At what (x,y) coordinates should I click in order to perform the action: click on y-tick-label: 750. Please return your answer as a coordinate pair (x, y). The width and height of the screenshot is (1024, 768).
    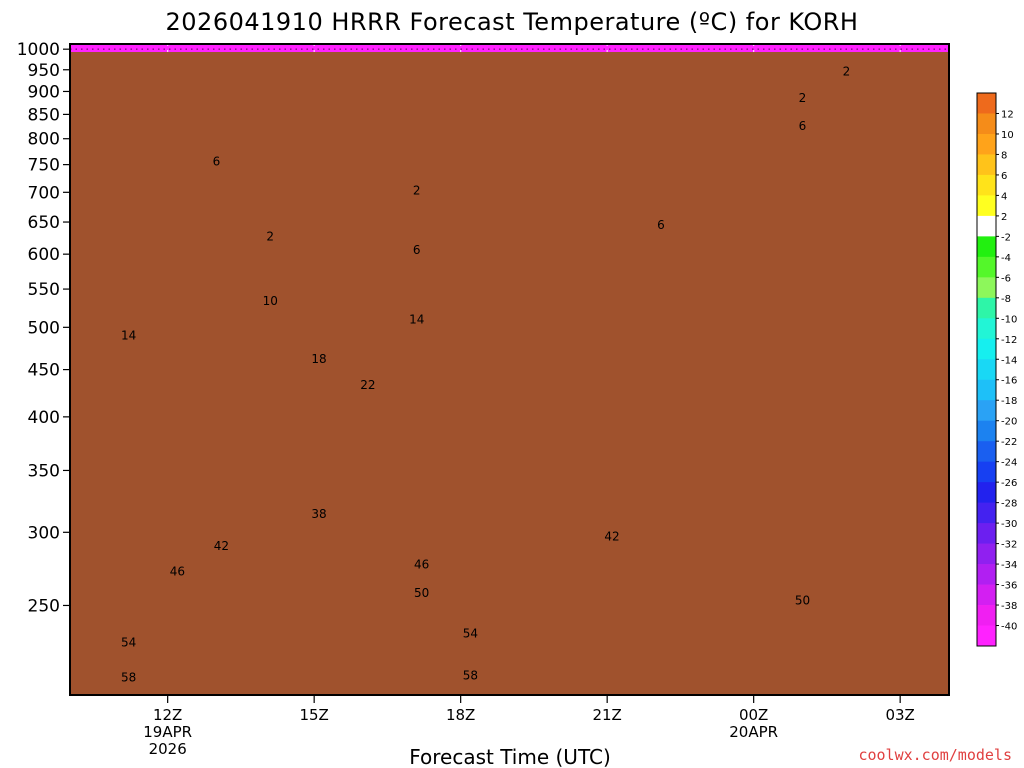
    Looking at the image, I should click on (44, 166).